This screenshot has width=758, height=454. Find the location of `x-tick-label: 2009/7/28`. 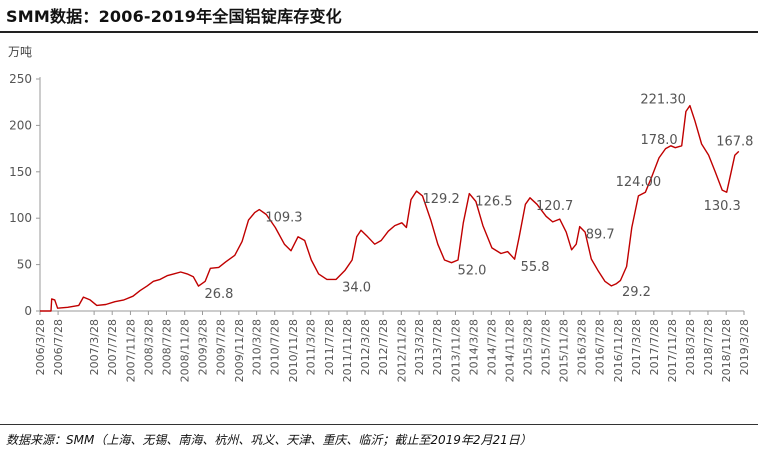

x-tick-label: 2009/7/28 is located at coordinates (221, 347).